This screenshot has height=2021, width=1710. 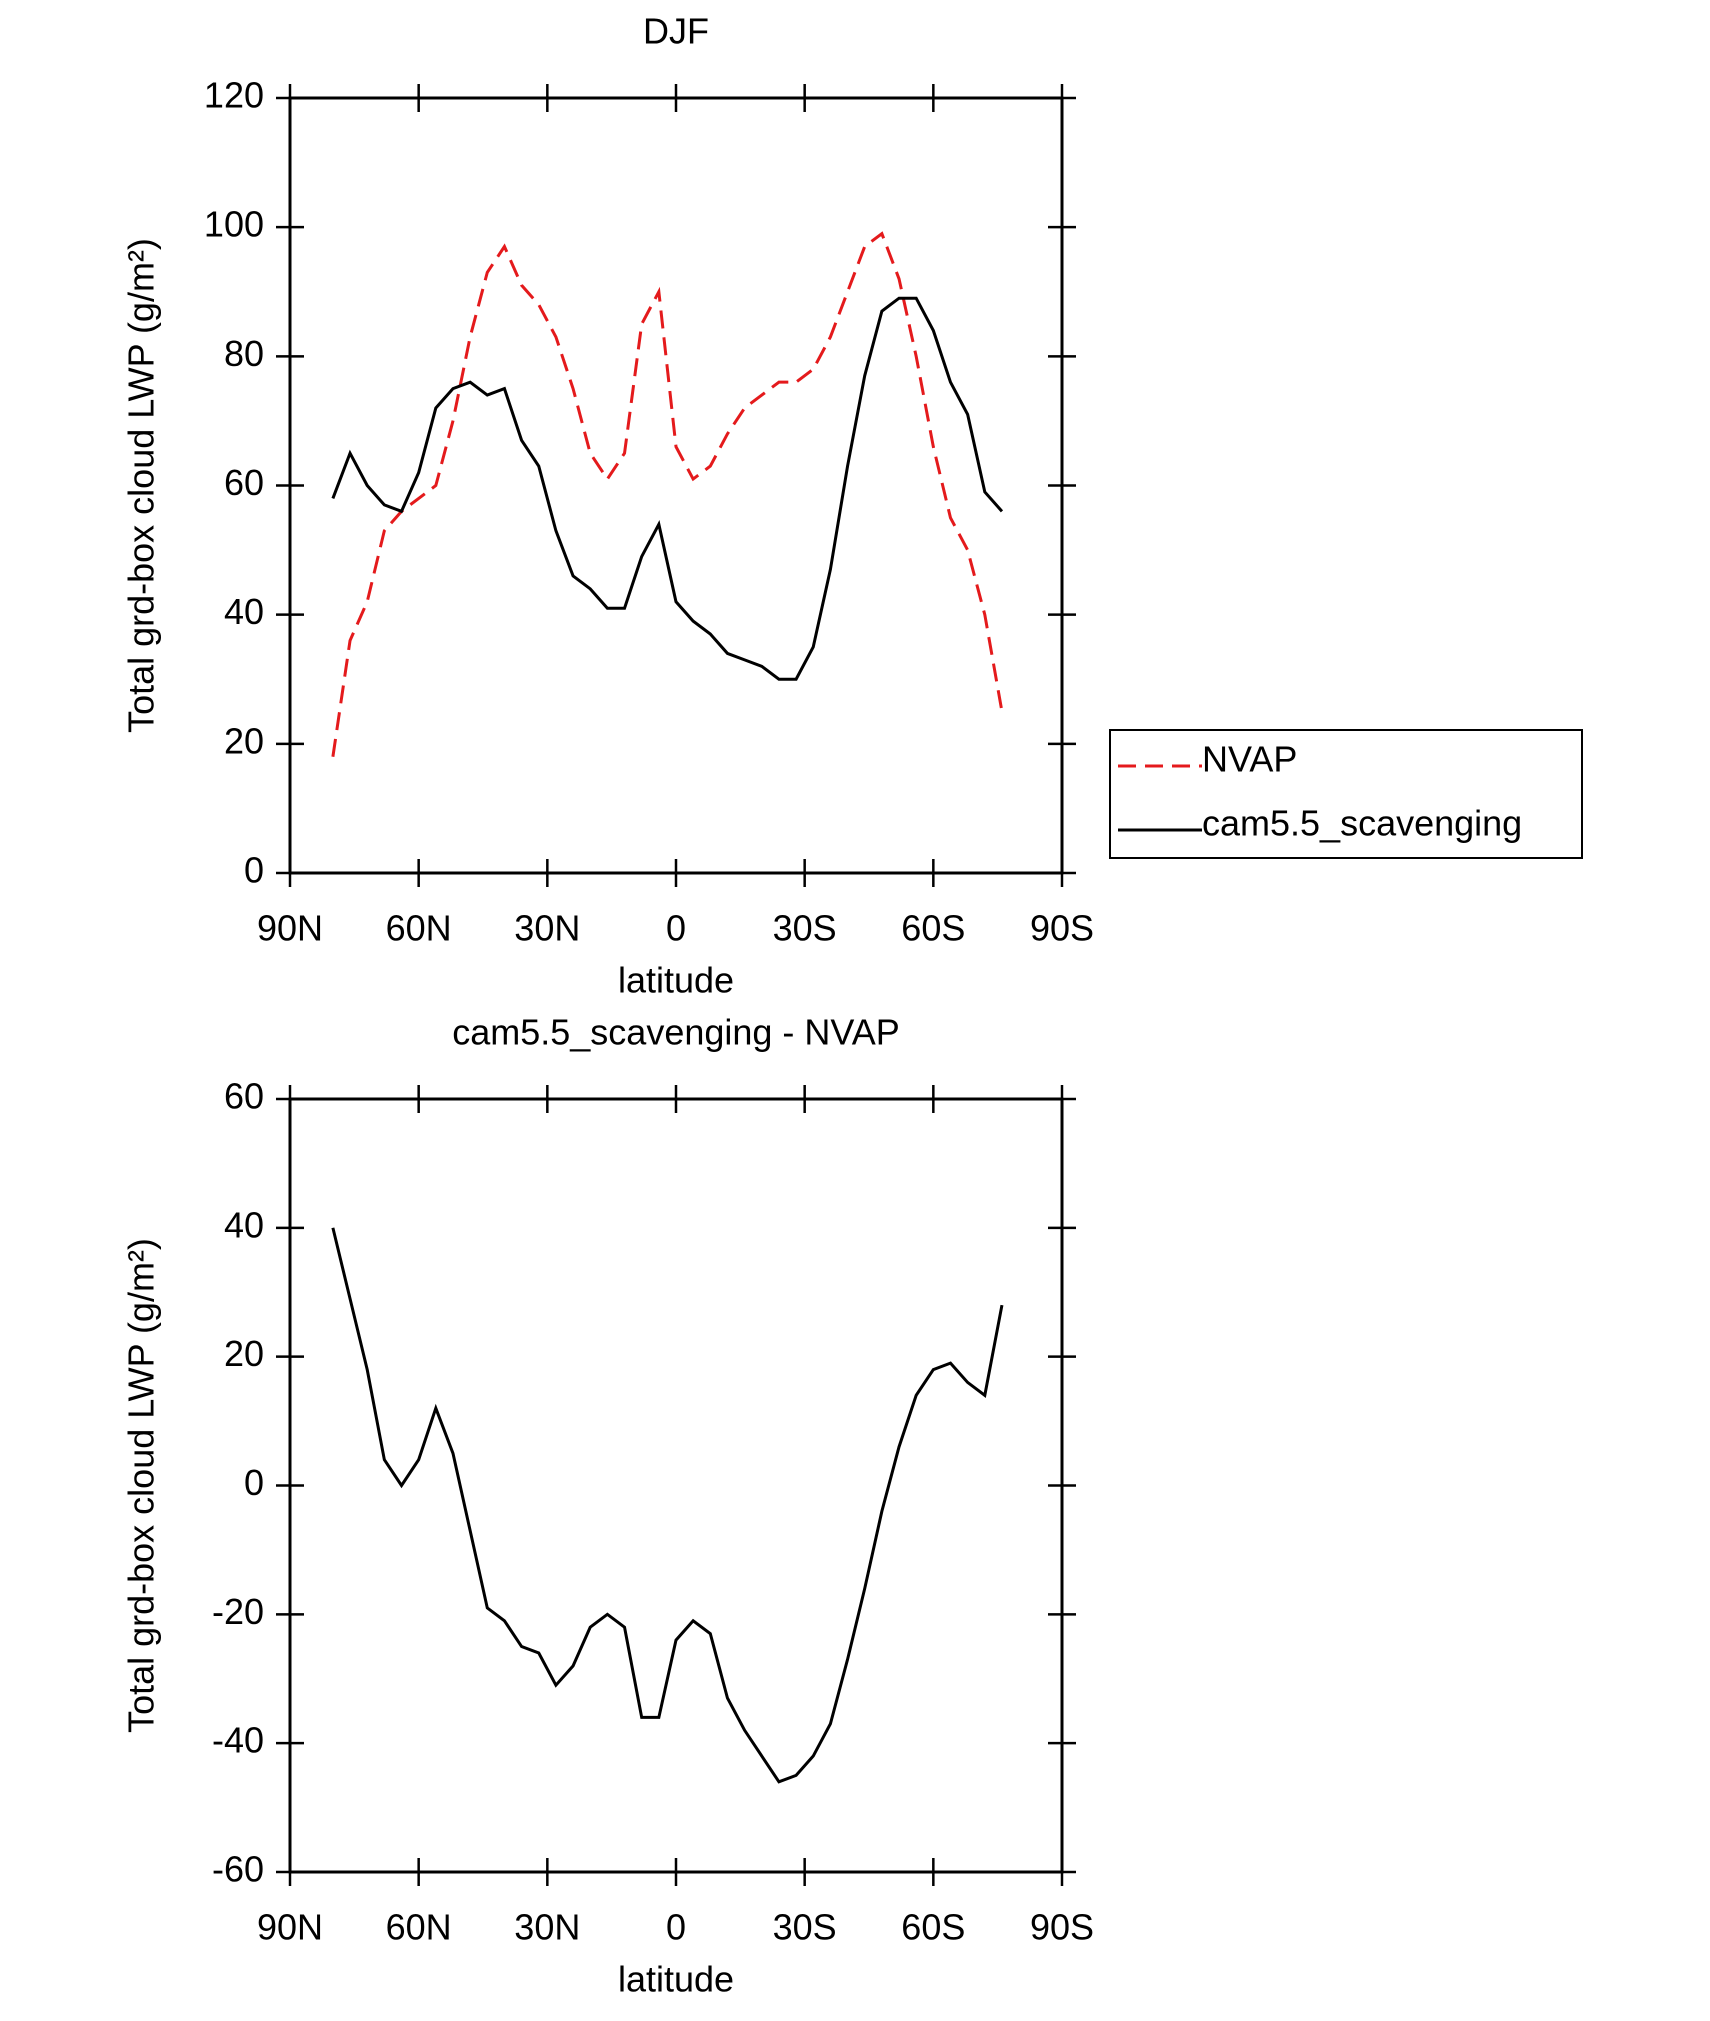 What do you see at coordinates (238, 1869) in the screenshot?
I see `y-tick-label: -60` at bounding box center [238, 1869].